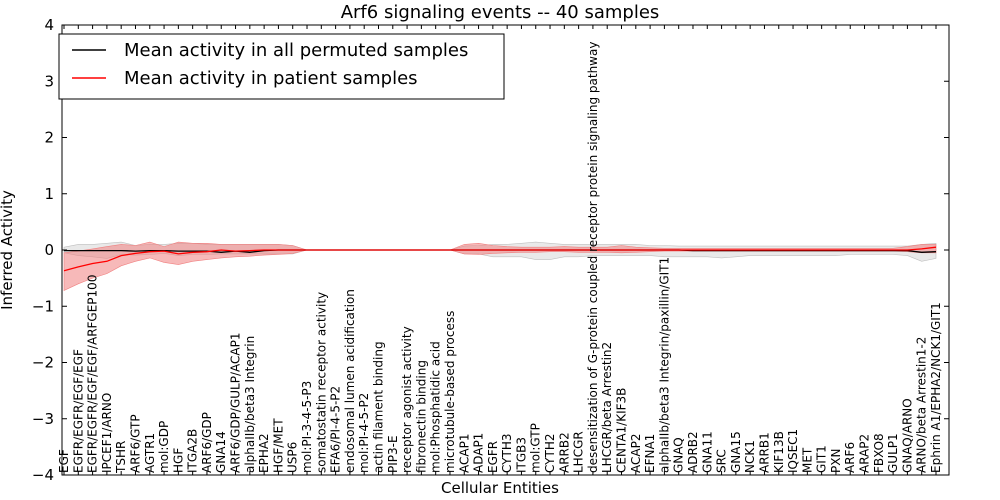 Image resolution: width=1000 pixels, height=500 pixels. What do you see at coordinates (622, 430) in the screenshot?
I see `x-tick-label: CENTA1/KIF3B` at bounding box center [622, 430].